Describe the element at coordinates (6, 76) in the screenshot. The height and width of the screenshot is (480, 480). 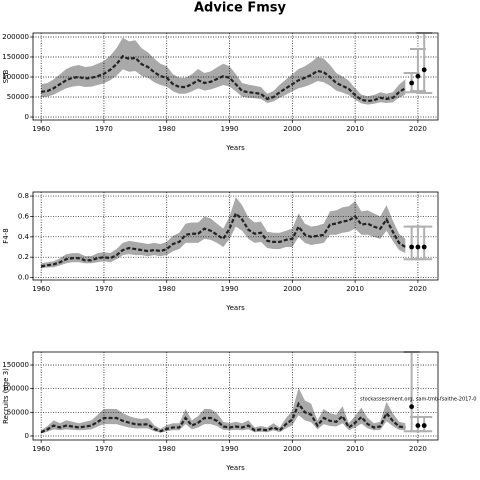
I see `y-axis-label: SSB` at that location.